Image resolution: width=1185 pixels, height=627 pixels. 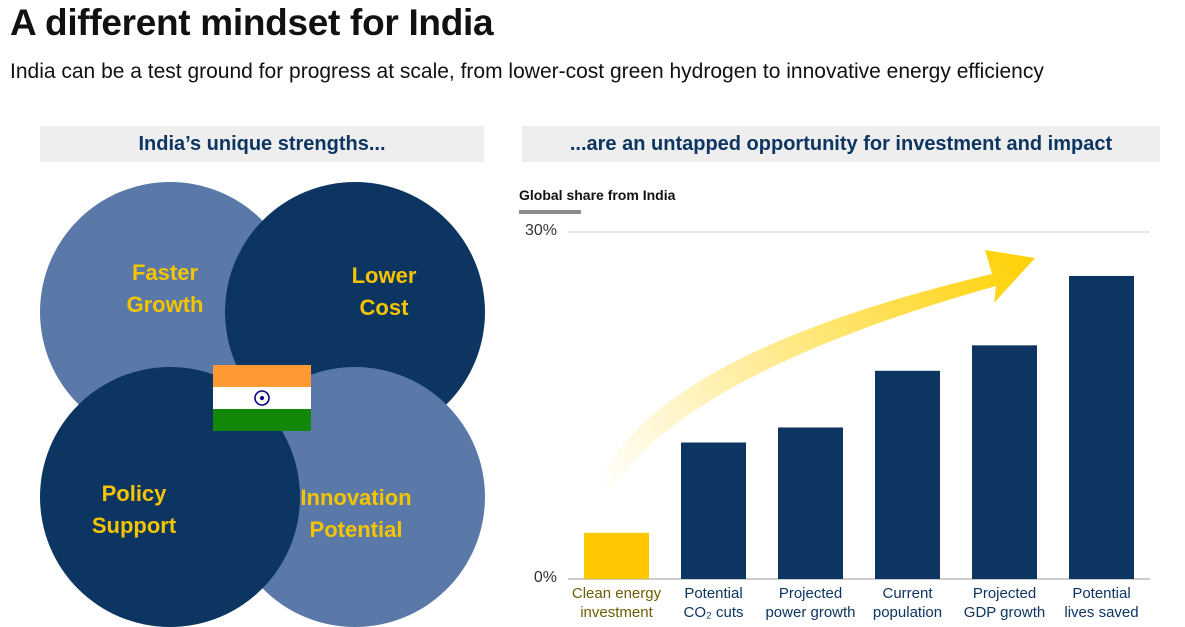 What do you see at coordinates (713, 603) in the screenshot?
I see `x-category-label: Potential CO₂ cuts` at bounding box center [713, 603].